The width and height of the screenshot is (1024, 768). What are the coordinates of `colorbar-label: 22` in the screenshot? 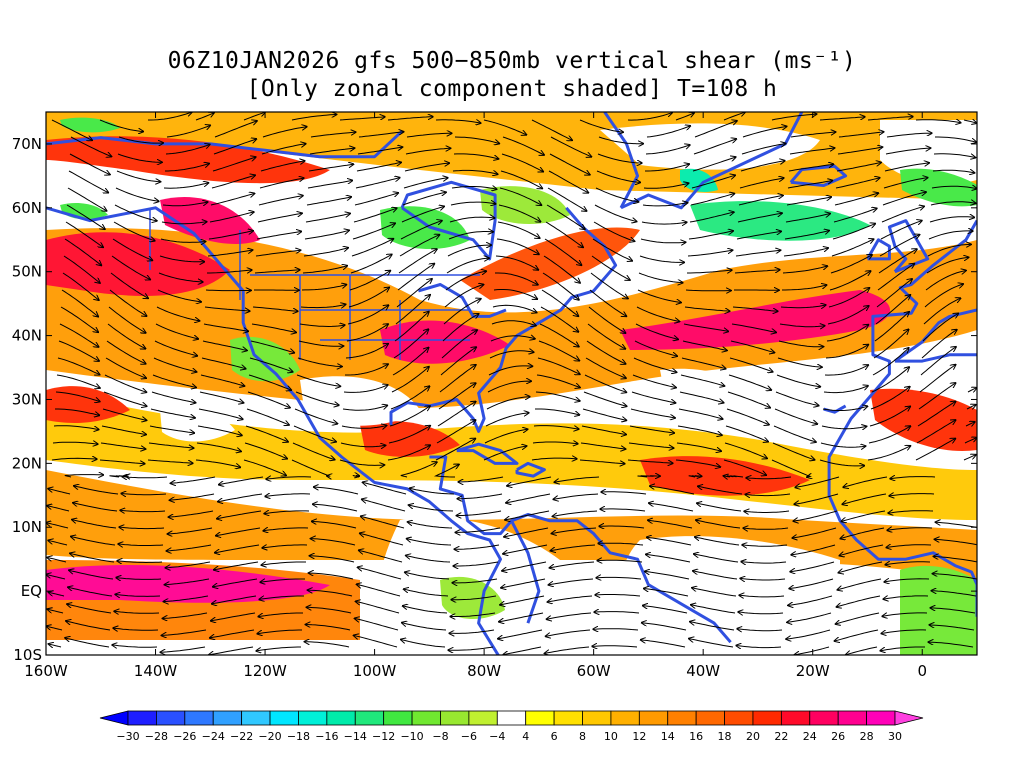 It's located at (781, 736).